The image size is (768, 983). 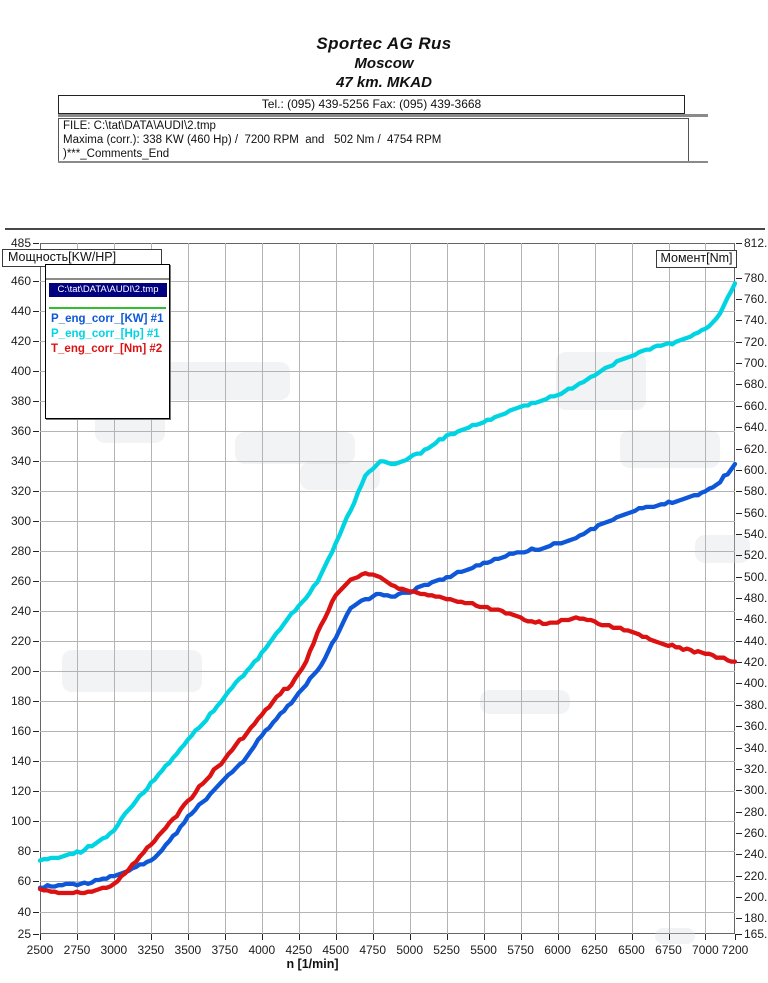 I want to click on right-tick-label: 812., so click(x=756, y=243).